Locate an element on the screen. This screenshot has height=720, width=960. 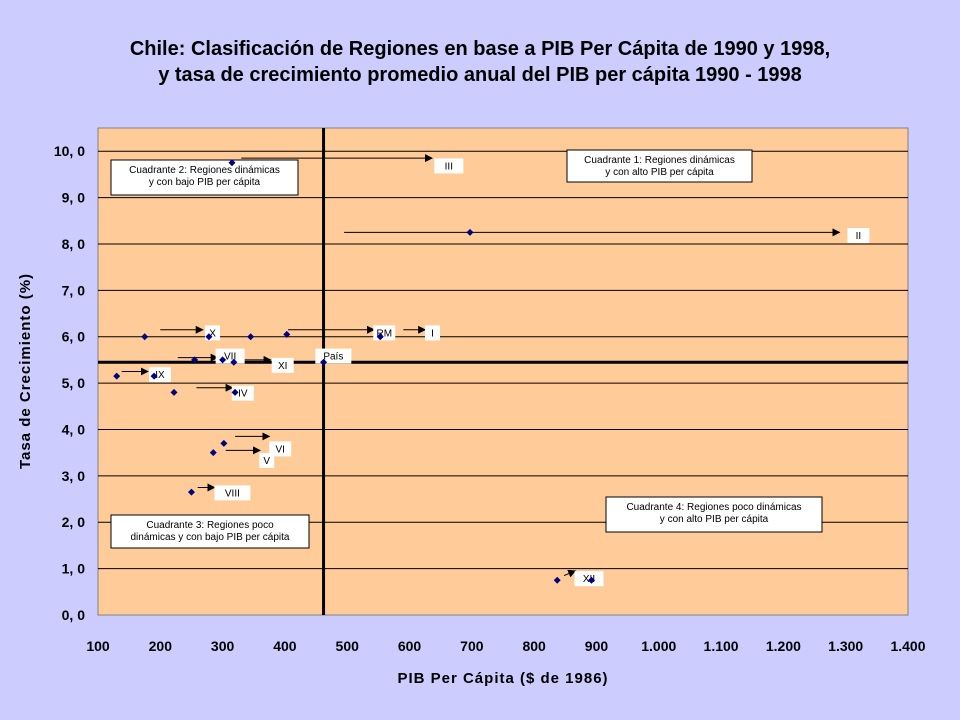
quadrant-4-line-1: Cuadrante 4: Regiones poco dinámicas is located at coordinates (713, 507).